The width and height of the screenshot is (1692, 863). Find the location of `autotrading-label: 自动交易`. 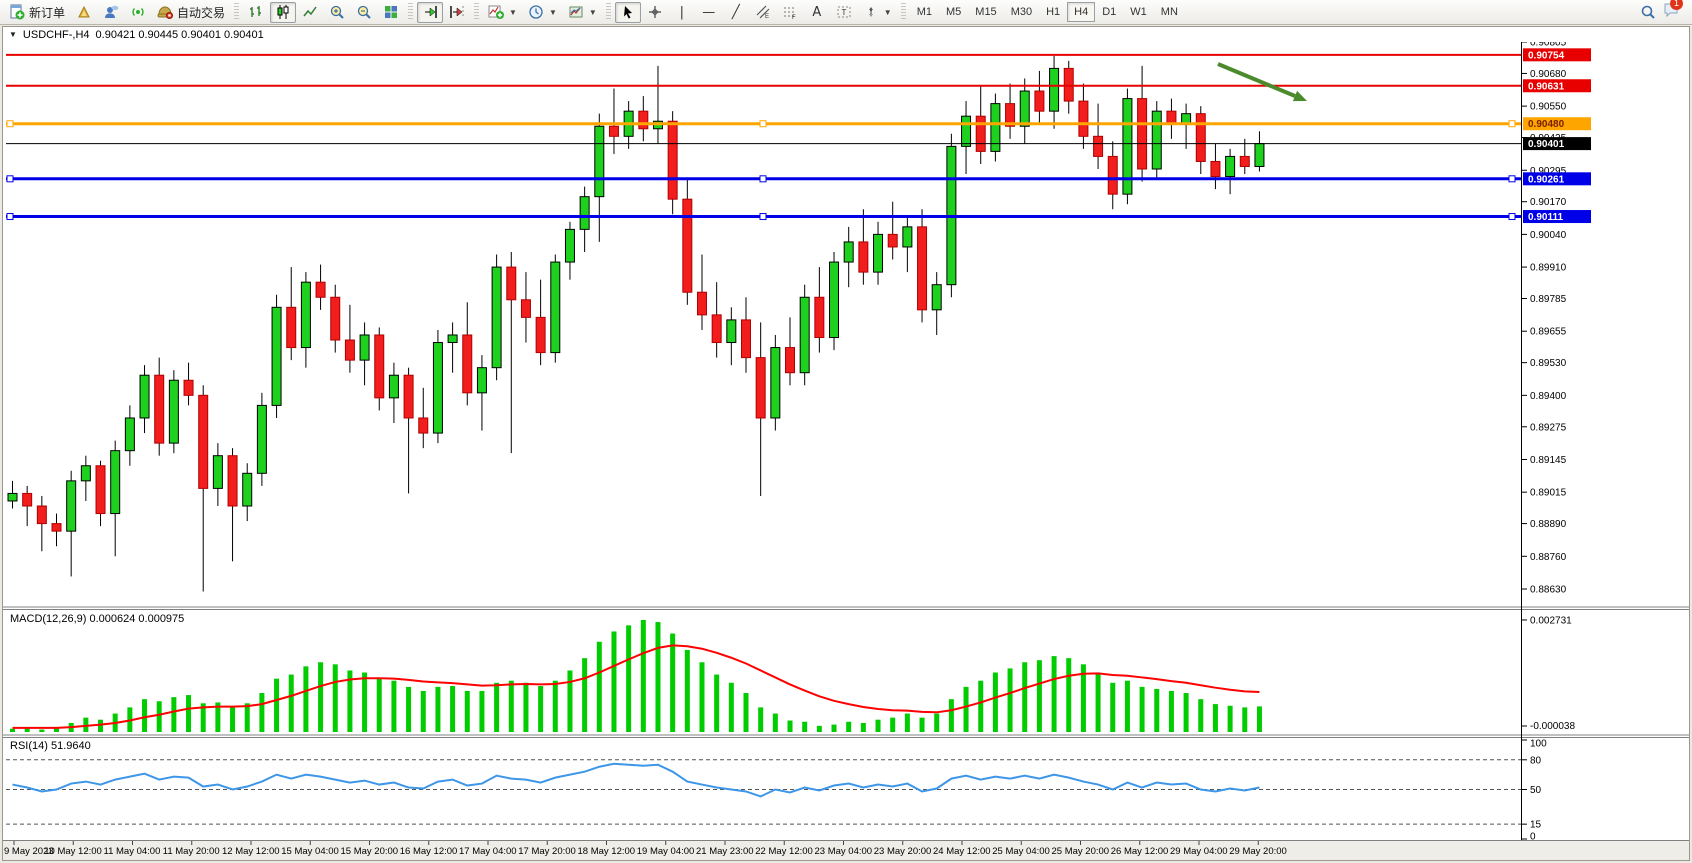

autotrading-label: 自动交易 is located at coordinates (201, 12).